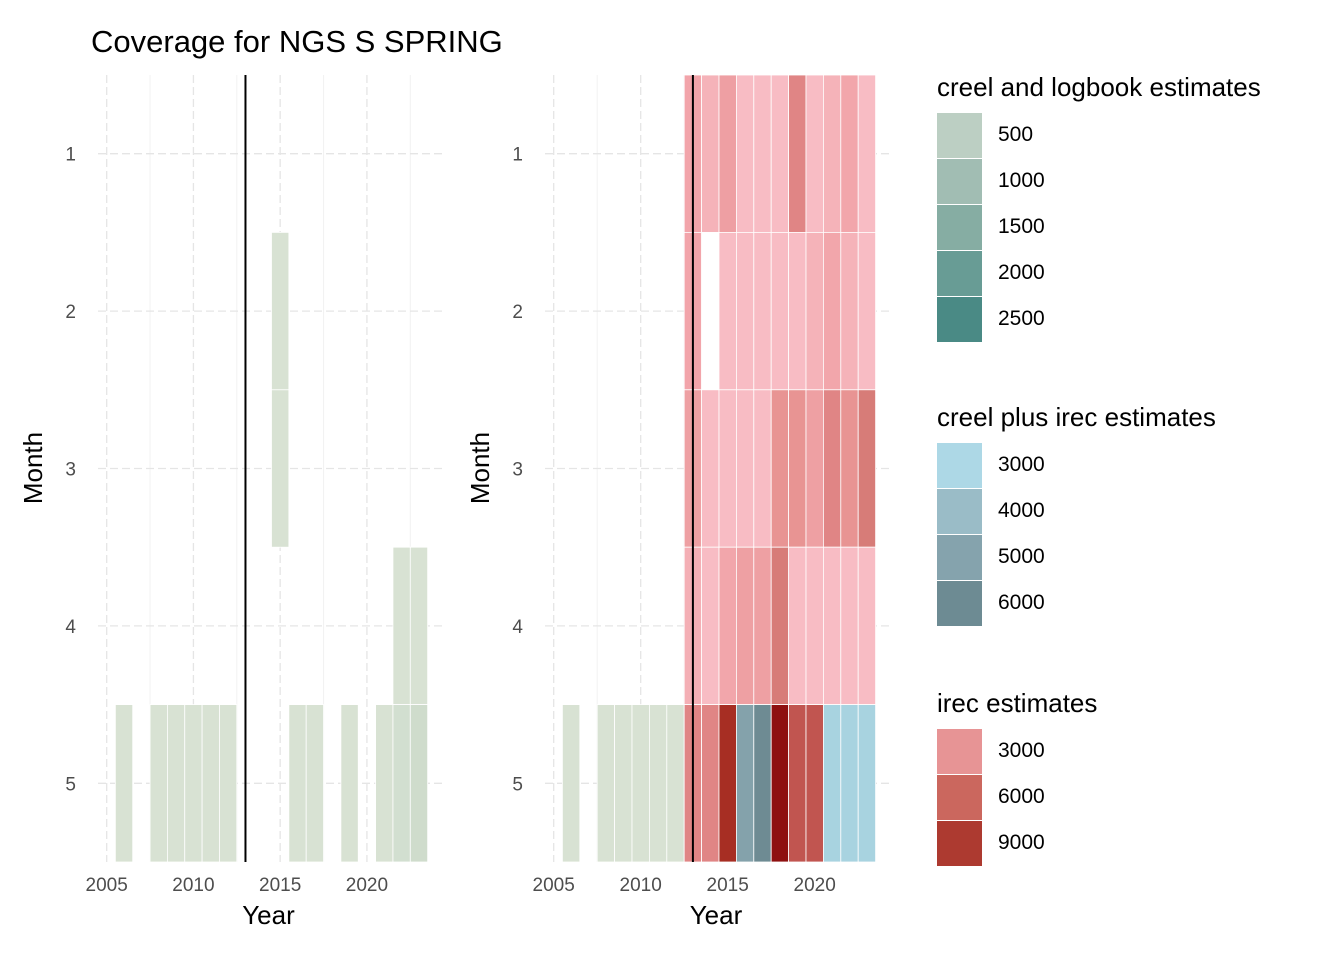  Describe the element at coordinates (1099, 182) in the screenshot. I see `legend-item: 1000` at that location.